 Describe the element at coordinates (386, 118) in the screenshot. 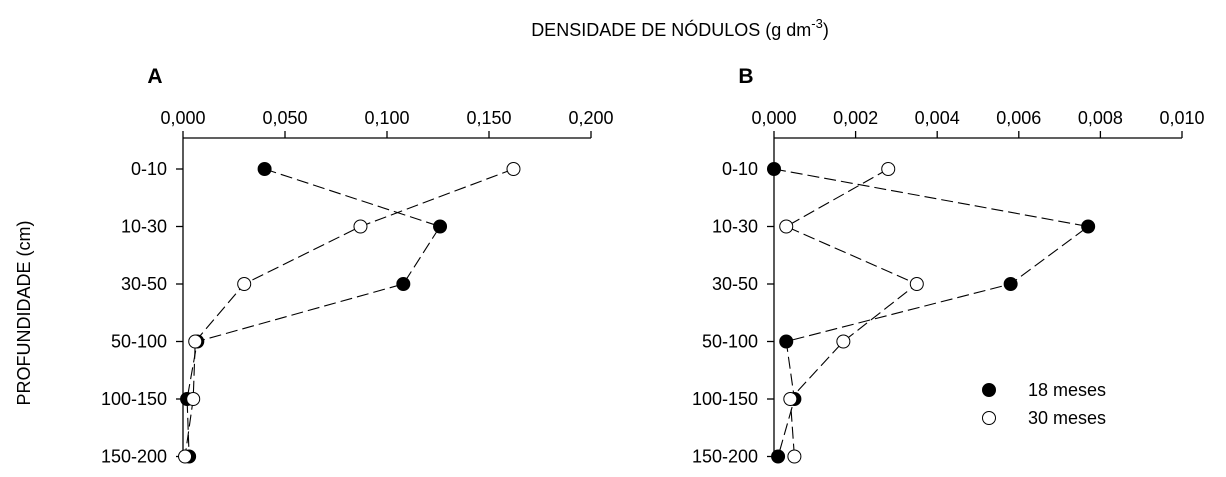

I see `x-tick-label: 0,100` at that location.